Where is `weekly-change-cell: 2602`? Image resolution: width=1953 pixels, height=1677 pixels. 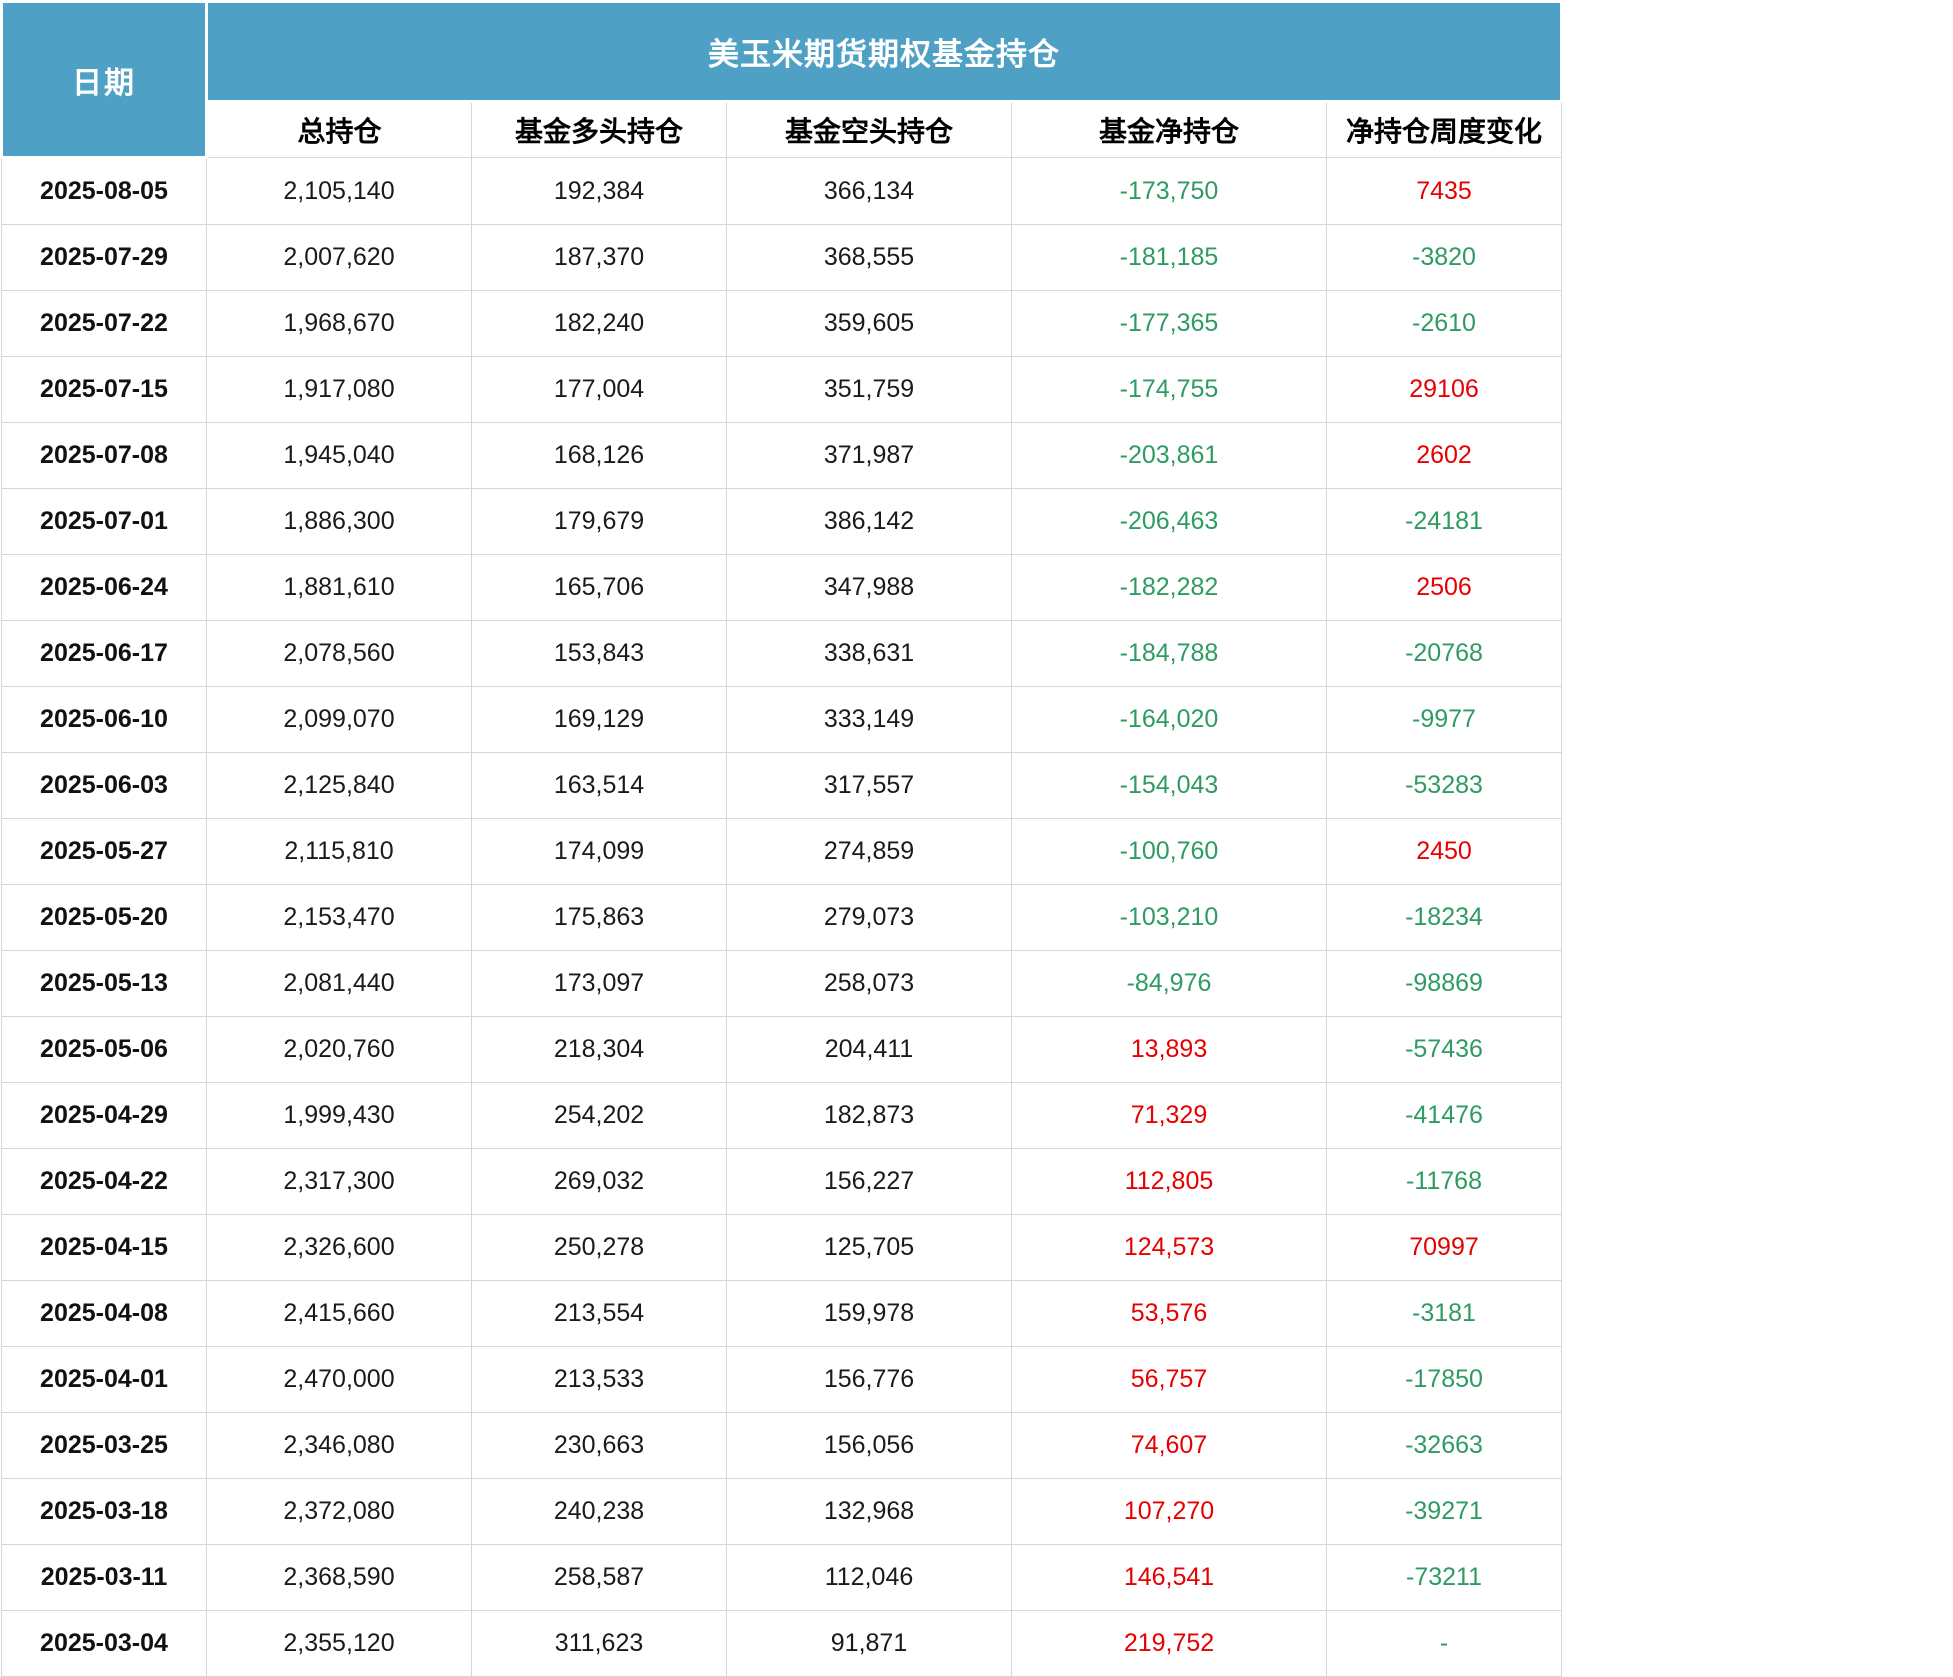 weekly-change-cell: 2602 is located at coordinates (1444, 455).